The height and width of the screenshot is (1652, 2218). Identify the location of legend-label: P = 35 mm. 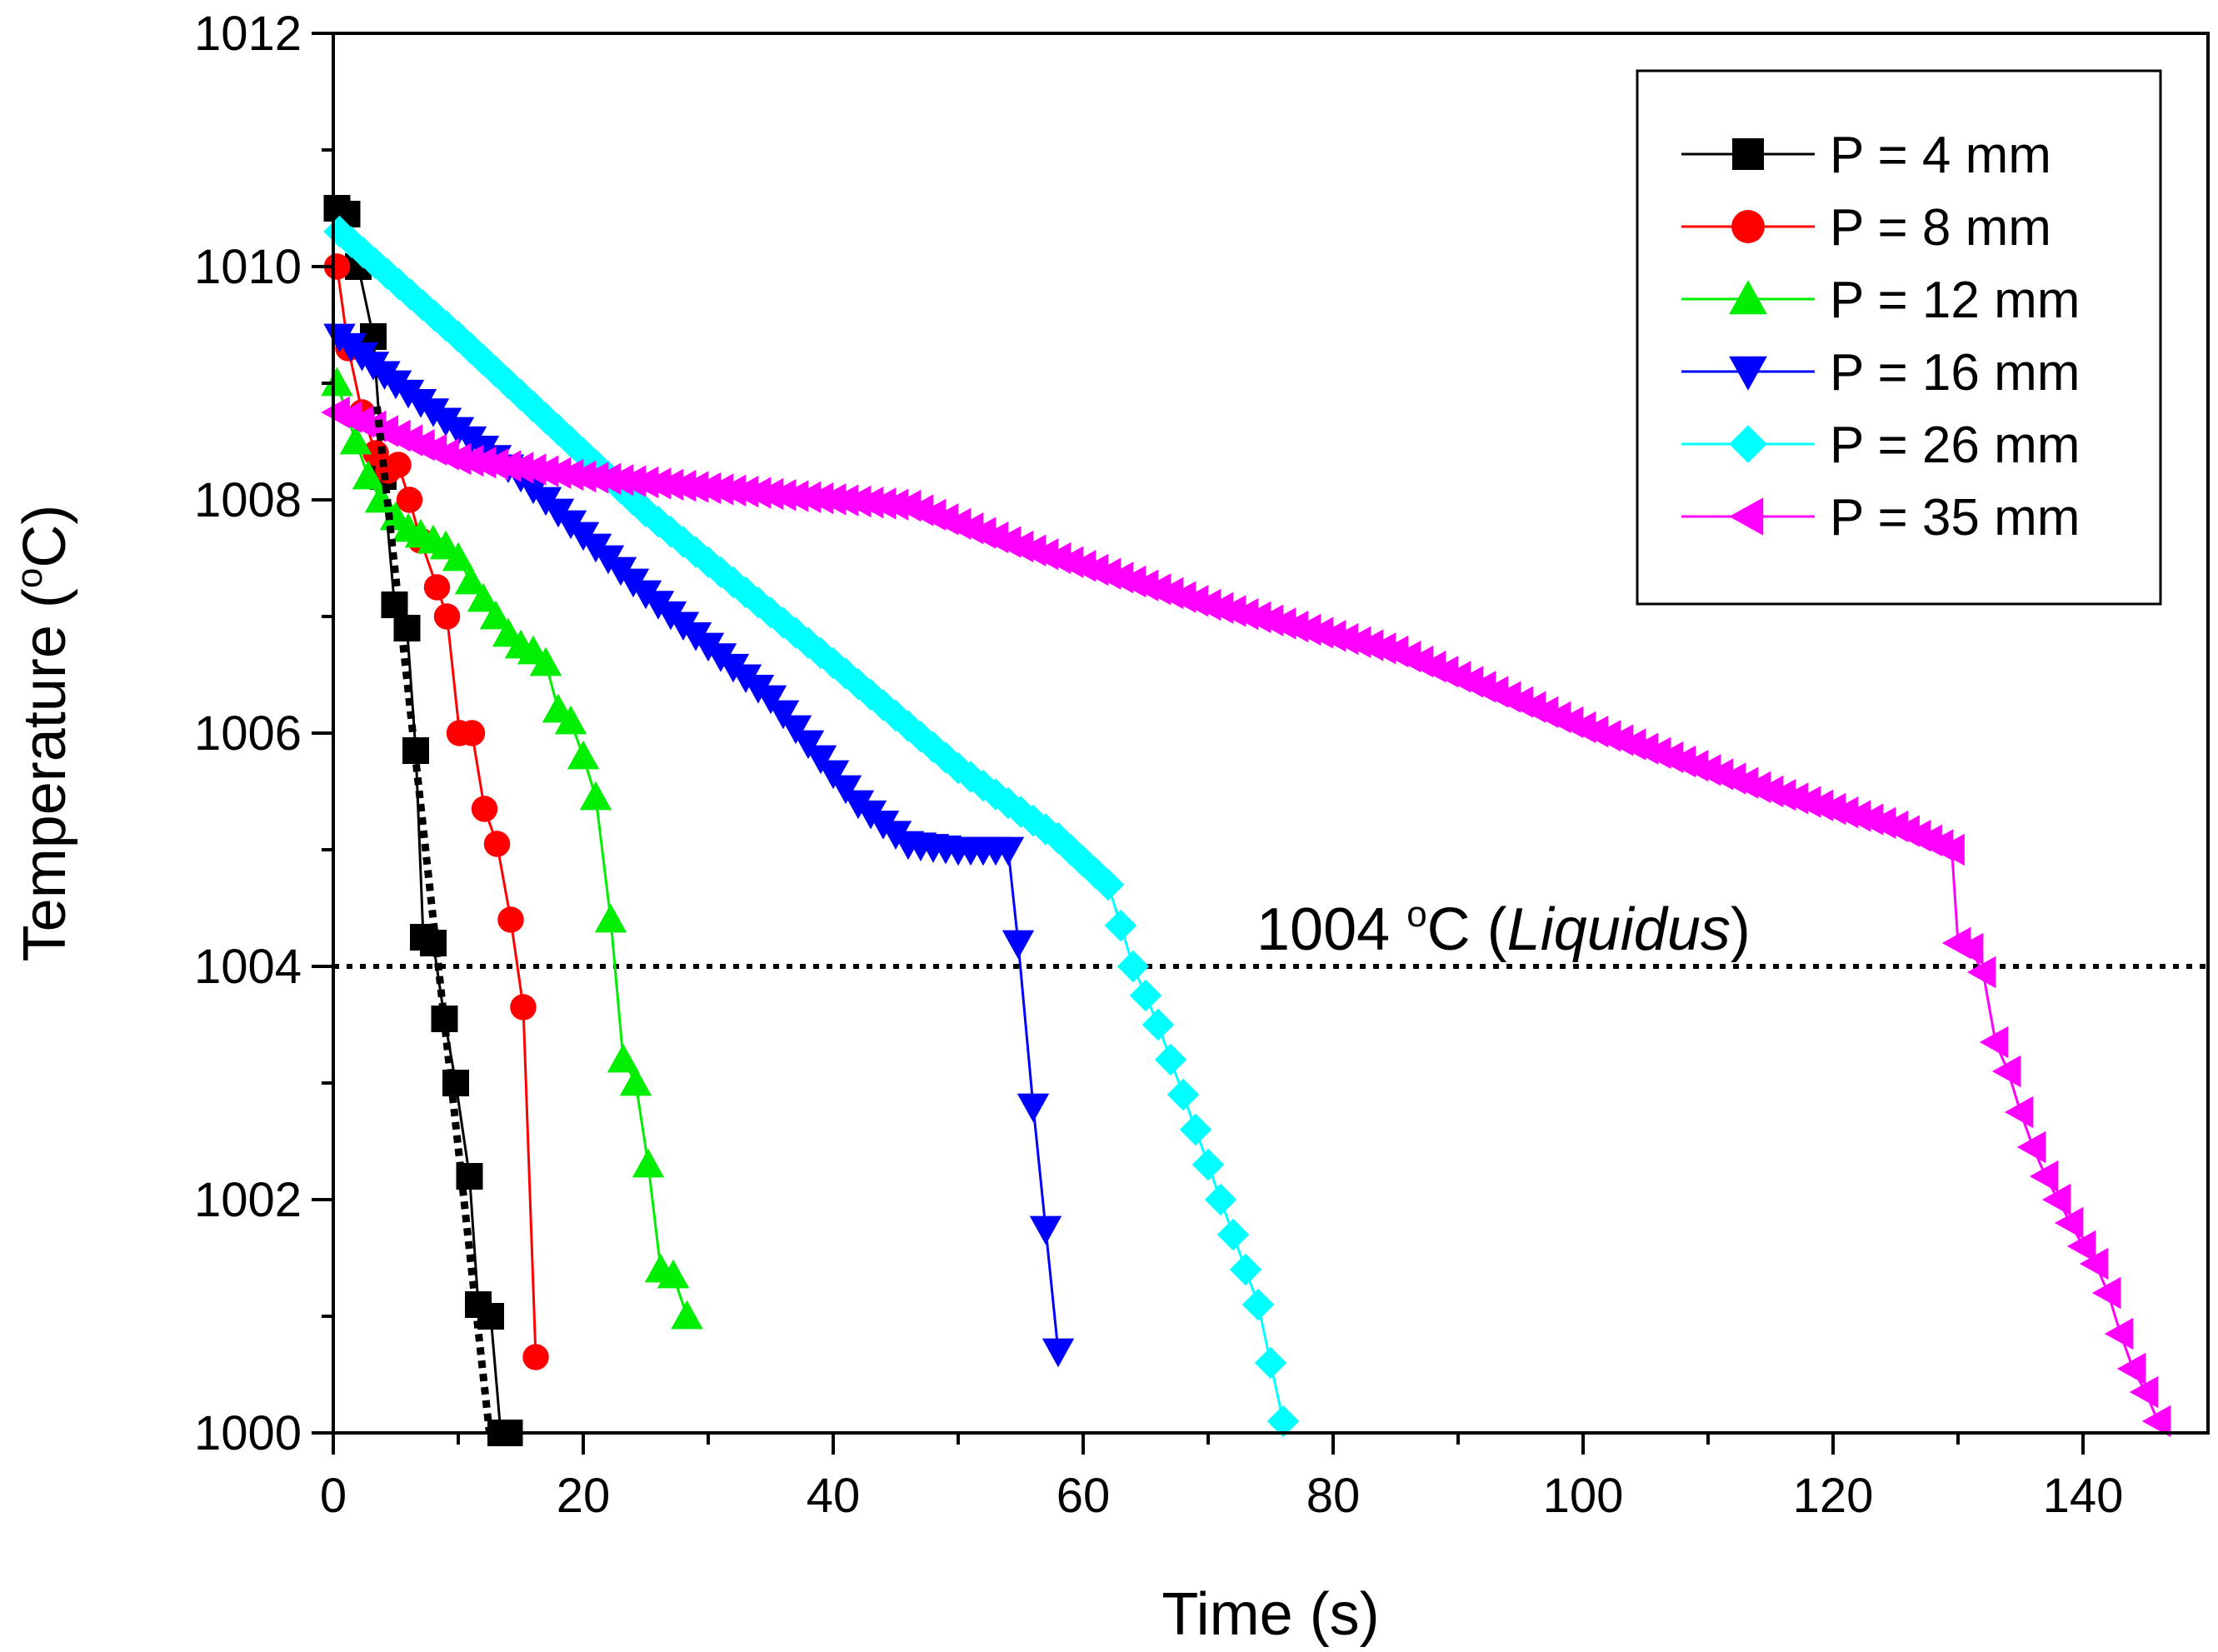
(1955, 518).